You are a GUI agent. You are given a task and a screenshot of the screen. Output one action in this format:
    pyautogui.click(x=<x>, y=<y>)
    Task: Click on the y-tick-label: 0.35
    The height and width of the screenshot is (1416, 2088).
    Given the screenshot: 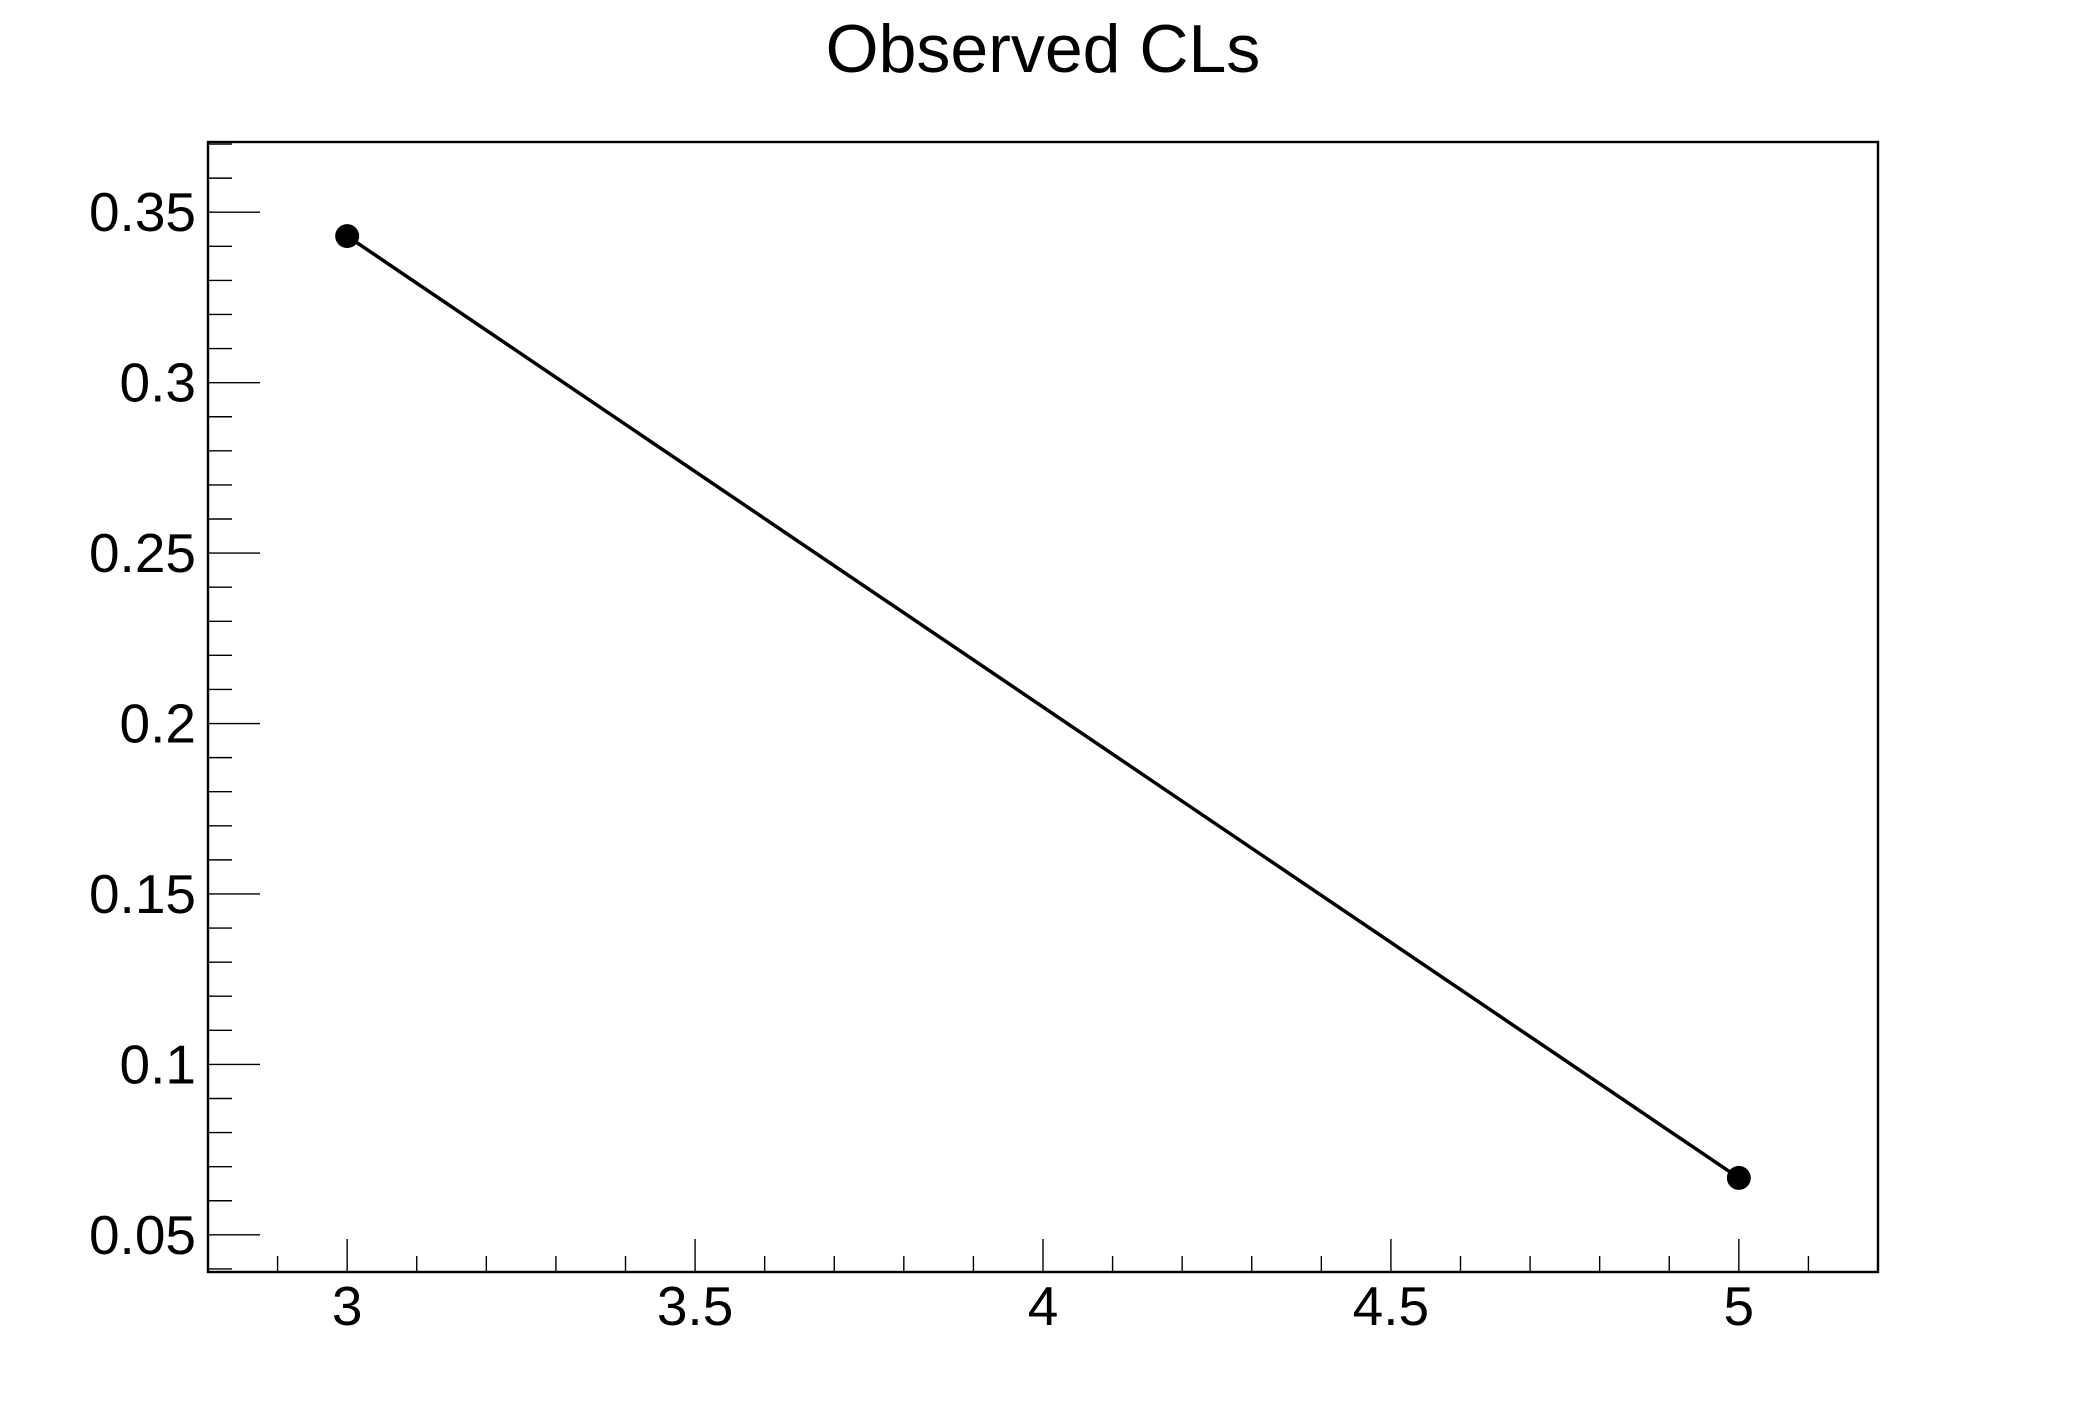 What is the action you would take?
    pyautogui.click(x=142, y=212)
    